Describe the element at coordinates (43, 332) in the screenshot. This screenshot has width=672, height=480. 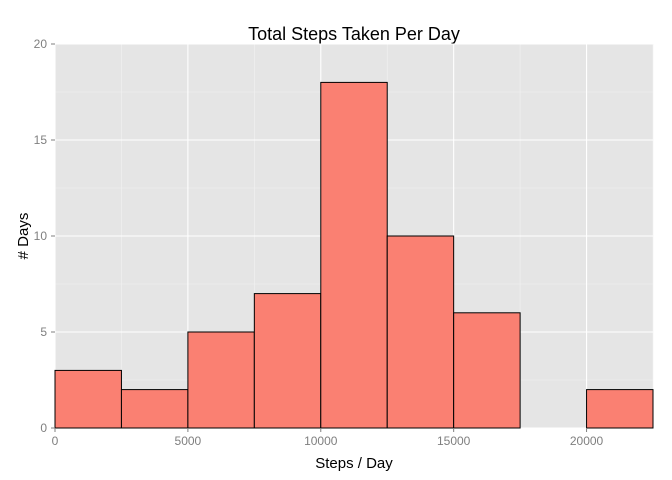
I see `y-tick-label: 5` at that location.